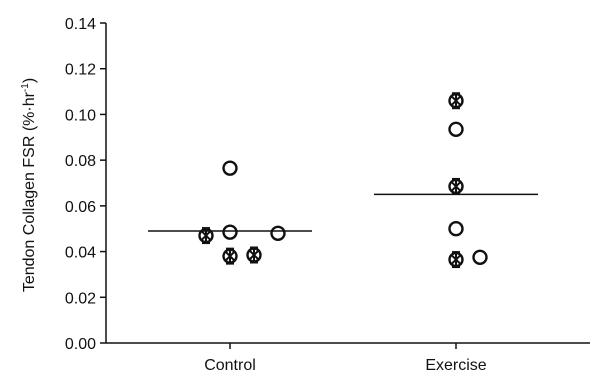 The image size is (590, 375). What do you see at coordinates (86, 184) in the screenshot?
I see `y-axis: 0.00 0.02 0.04 0.06 0.08 0.10 0.12 0.14` at bounding box center [86, 184].